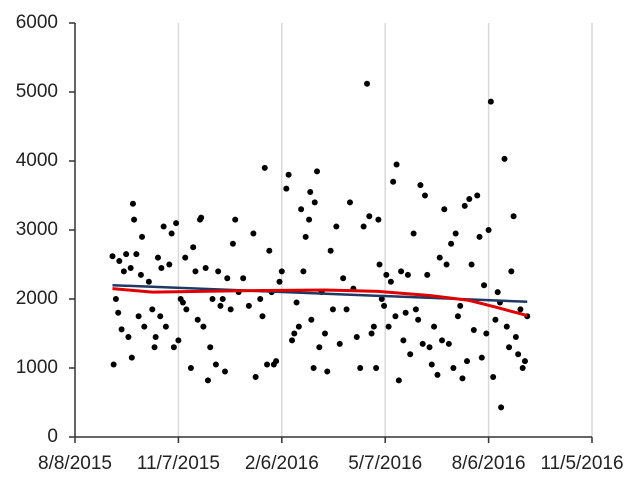 This screenshot has width=634, height=483. Describe the element at coordinates (385, 463) in the screenshot. I see `x-tick-label: 5/7/2016` at that location.